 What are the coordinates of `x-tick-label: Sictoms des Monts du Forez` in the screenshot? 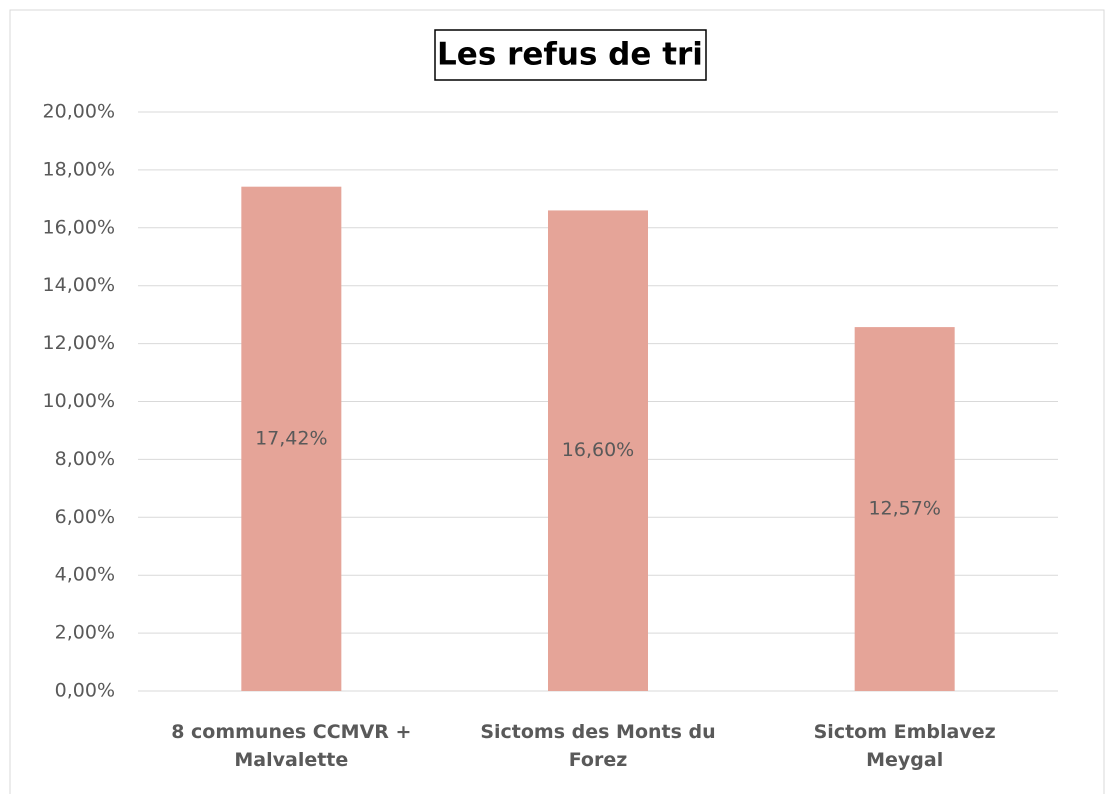 It's located at (598, 746).